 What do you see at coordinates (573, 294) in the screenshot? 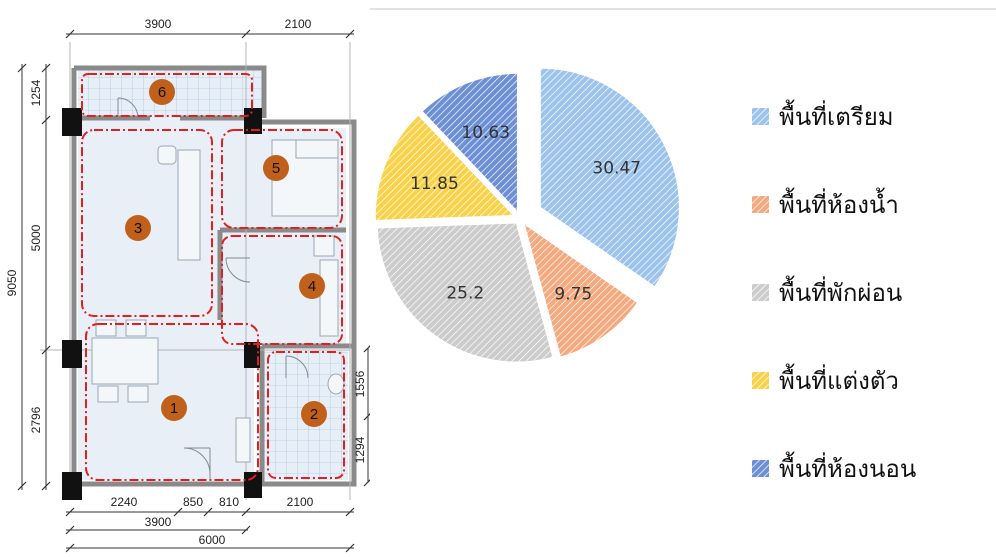
I see `pie-value-label-bathroom: 9.75` at bounding box center [573, 294].